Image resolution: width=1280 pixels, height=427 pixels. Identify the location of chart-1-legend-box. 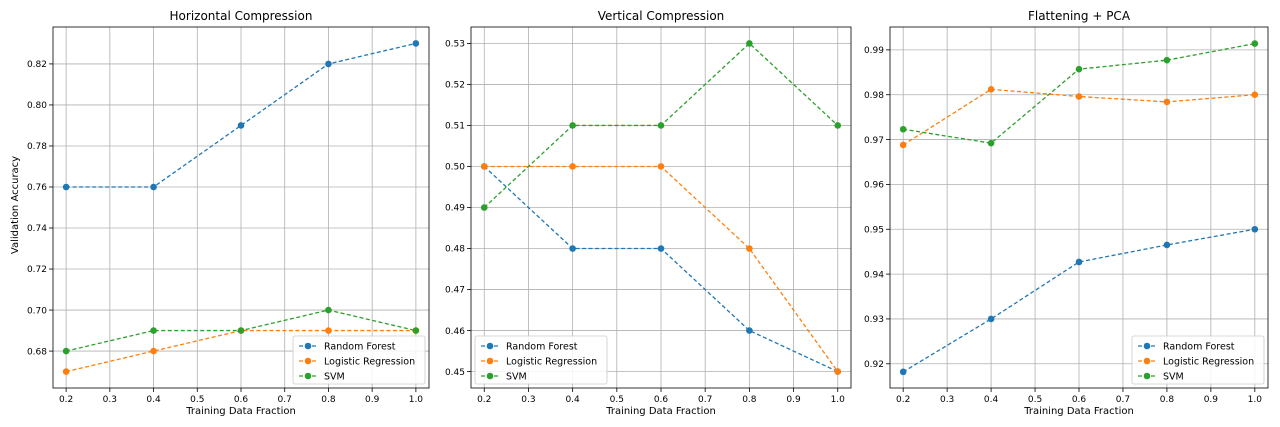
(359, 360).